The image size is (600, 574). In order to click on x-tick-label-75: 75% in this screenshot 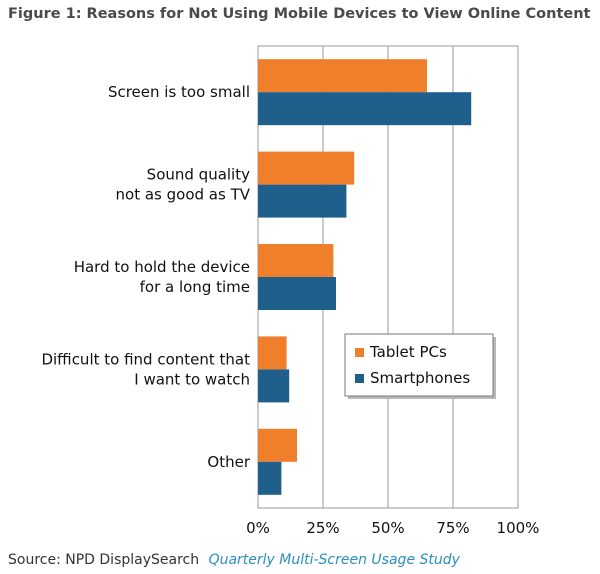, I will do `click(452, 528)`.